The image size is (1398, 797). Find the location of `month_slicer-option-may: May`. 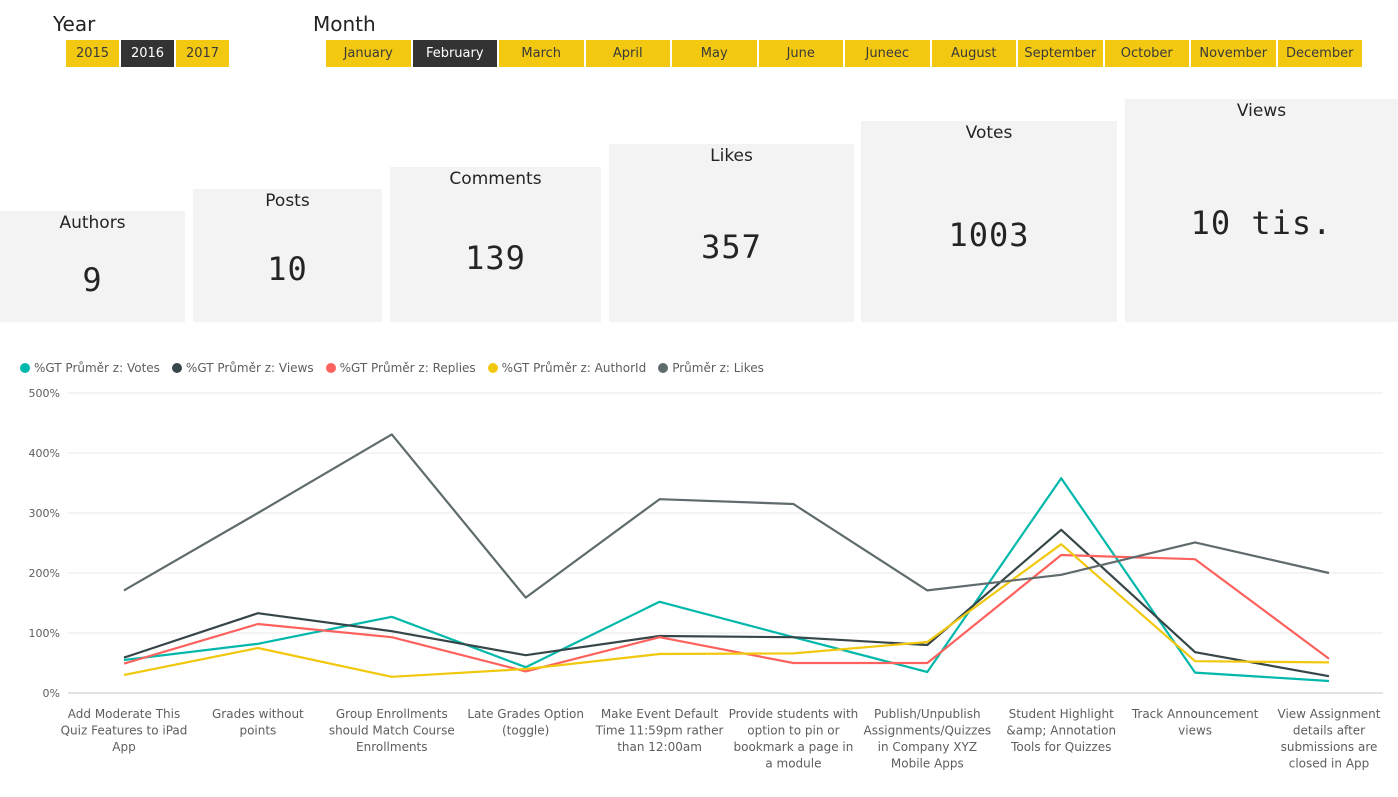

month_slicer-option-may: May is located at coordinates (714, 53).